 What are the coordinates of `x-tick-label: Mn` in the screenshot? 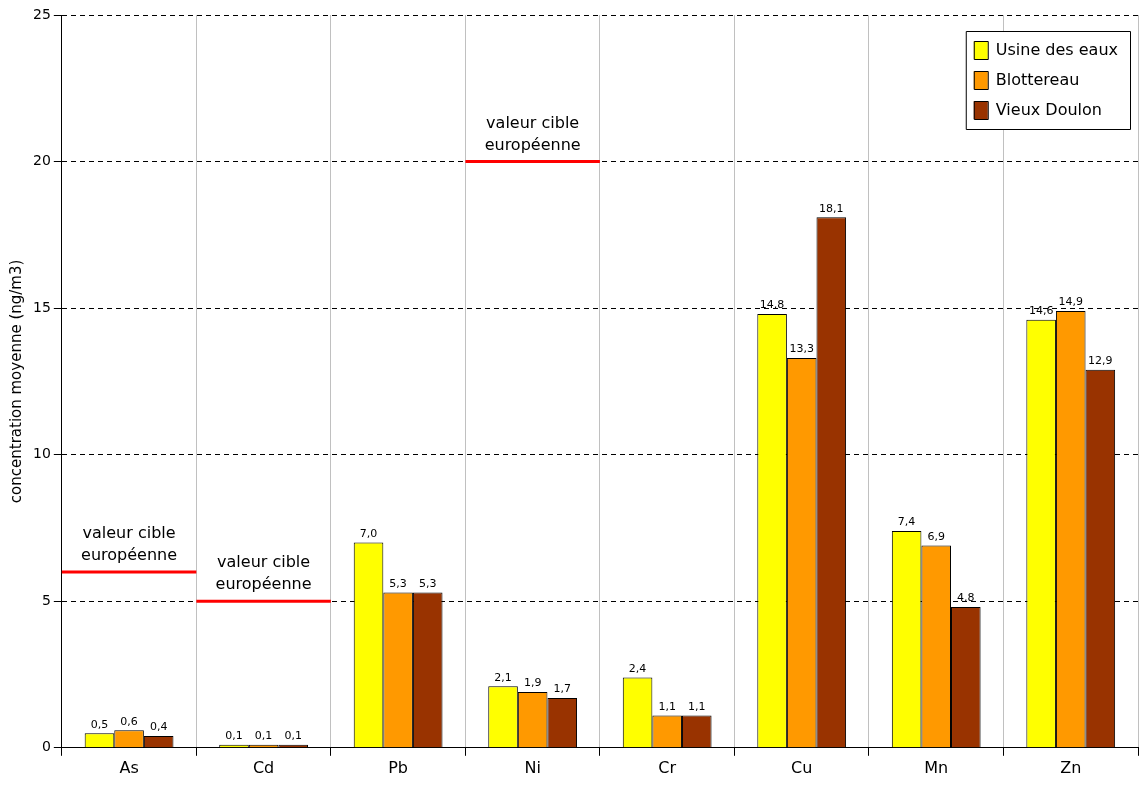 It's located at (936, 767).